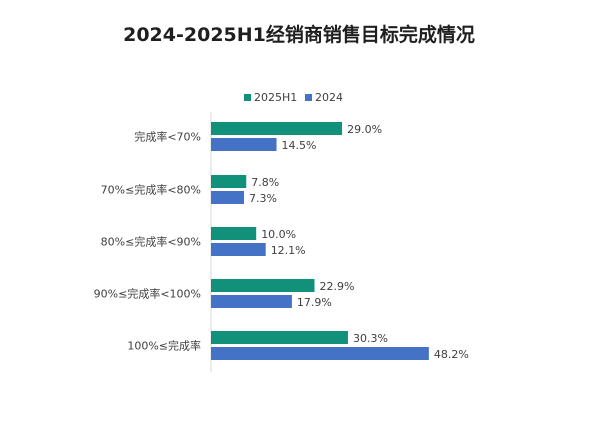 Image resolution: width=598 pixels, height=440 pixels. Describe the element at coordinates (337, 286) in the screenshot. I see `data-label-2025H1-3: 22.9%` at that location.